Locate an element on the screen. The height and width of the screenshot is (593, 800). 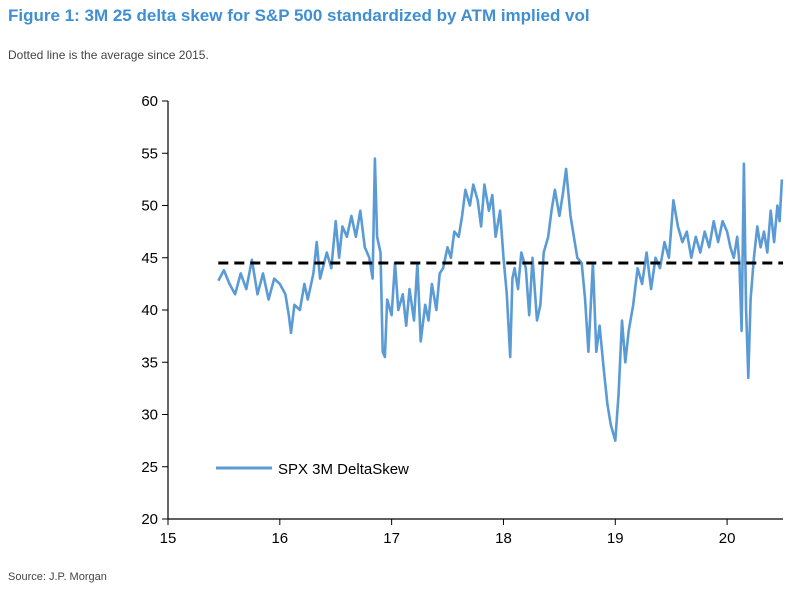
y-tick-label: 25 is located at coordinates (149, 467).